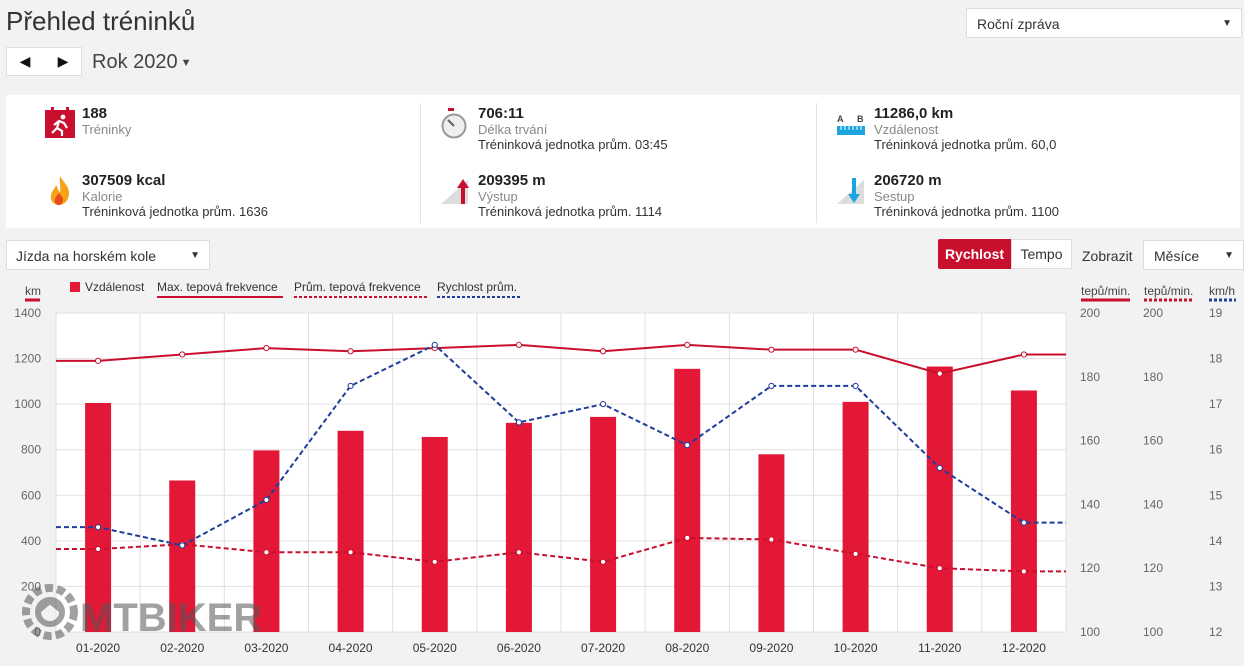  What do you see at coordinates (1153, 568) in the screenshot?
I see `hr-avg-tick-label: 120` at bounding box center [1153, 568].